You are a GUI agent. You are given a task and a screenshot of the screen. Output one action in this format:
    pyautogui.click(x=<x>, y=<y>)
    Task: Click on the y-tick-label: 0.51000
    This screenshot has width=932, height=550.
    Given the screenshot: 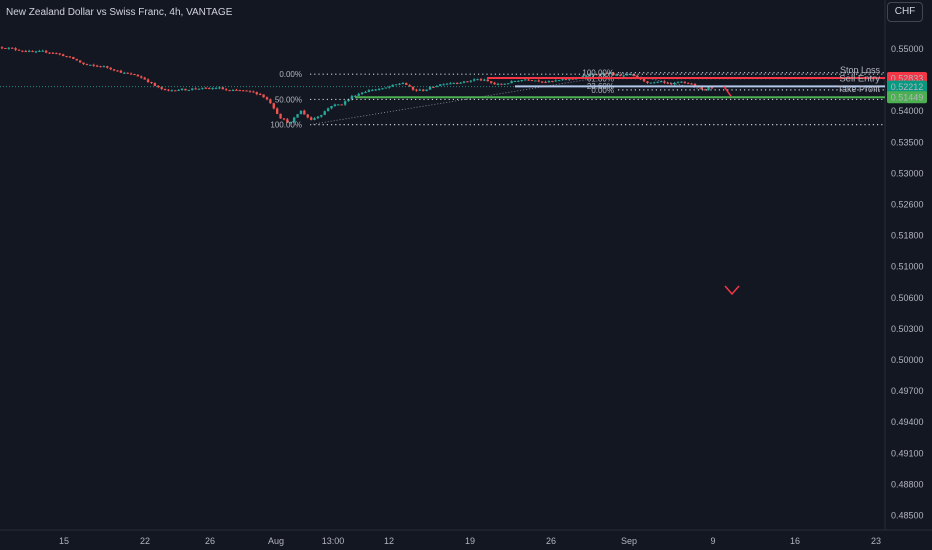 What is the action you would take?
    pyautogui.click(x=907, y=267)
    